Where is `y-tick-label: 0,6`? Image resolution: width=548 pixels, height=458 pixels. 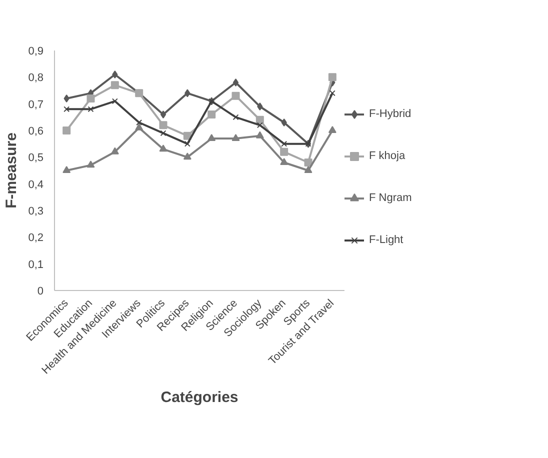
y-tick-label: 0,6 is located at coordinates (36, 132).